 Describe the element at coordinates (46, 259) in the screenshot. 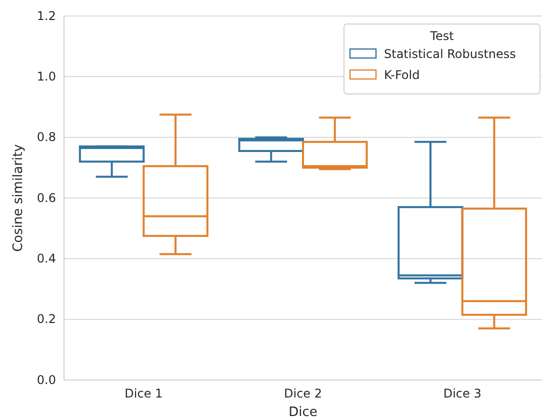

I see `y-tick-label: 0.4` at that location.